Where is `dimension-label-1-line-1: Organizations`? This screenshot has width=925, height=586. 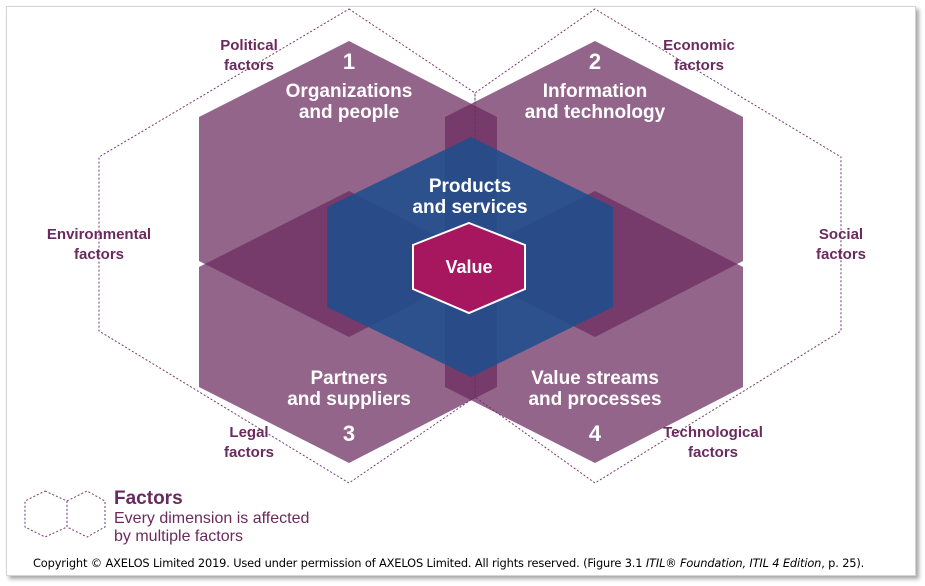
dimension-label-1-line-1: Organizations is located at coordinates (349, 91).